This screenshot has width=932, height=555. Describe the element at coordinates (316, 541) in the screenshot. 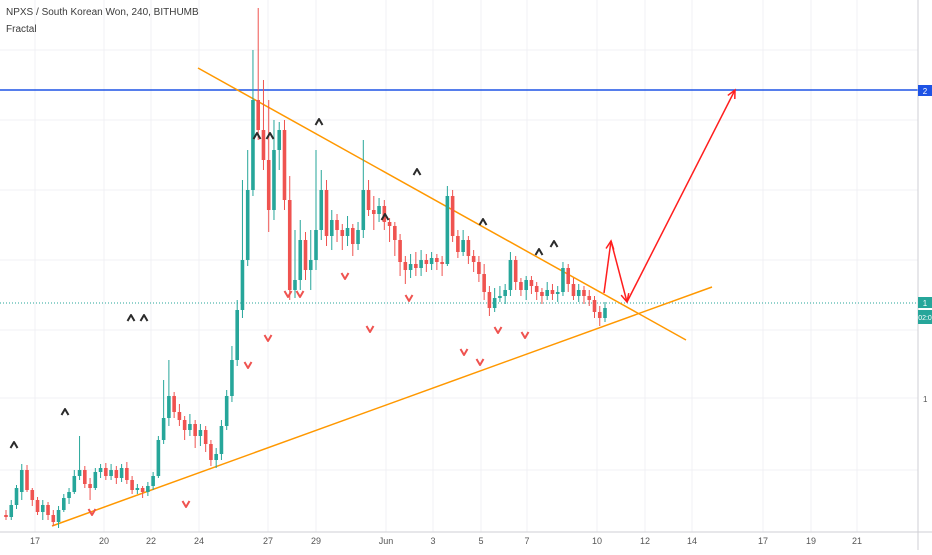

I see `x-tick-label: 29` at that location.